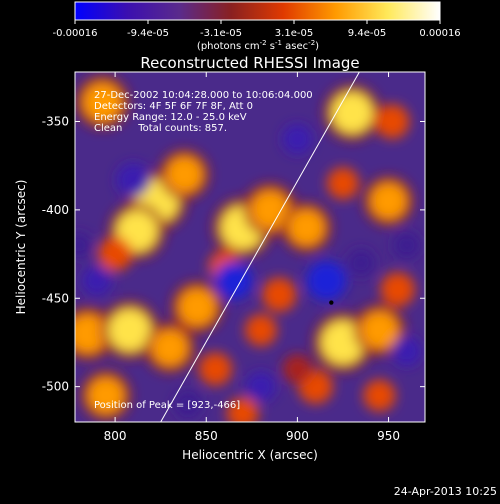  Describe the element at coordinates (55, 298) in the screenshot. I see `y-tick-label: -450` at that location.